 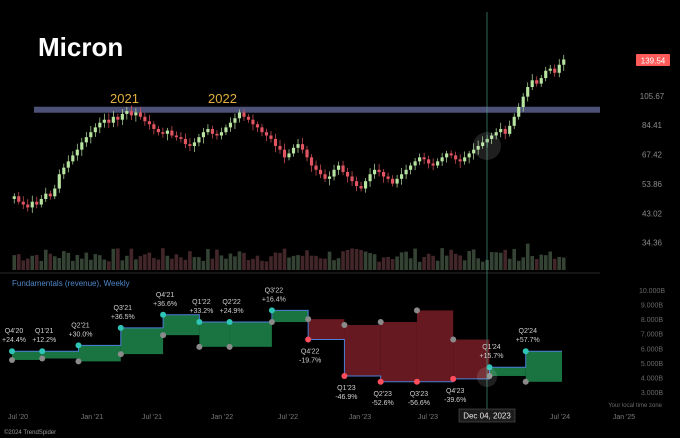 What do you see at coordinates (152, 417) in the screenshot?
I see `time-tick-label: Jul '21` at bounding box center [152, 417].